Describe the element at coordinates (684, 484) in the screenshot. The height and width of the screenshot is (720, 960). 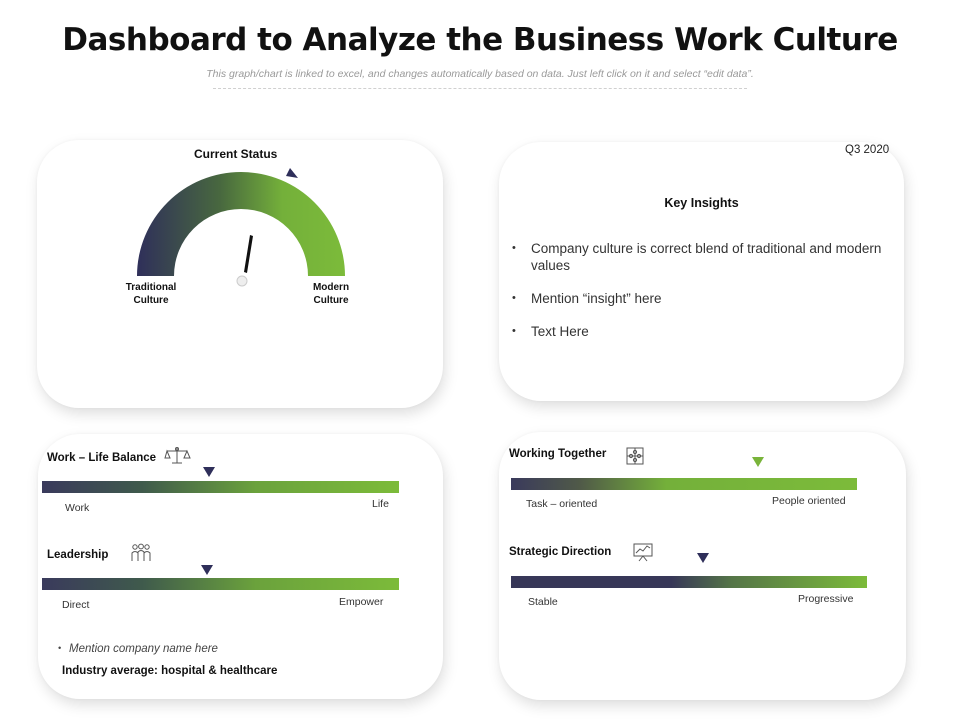
I see `working-together-scale-bar` at that location.